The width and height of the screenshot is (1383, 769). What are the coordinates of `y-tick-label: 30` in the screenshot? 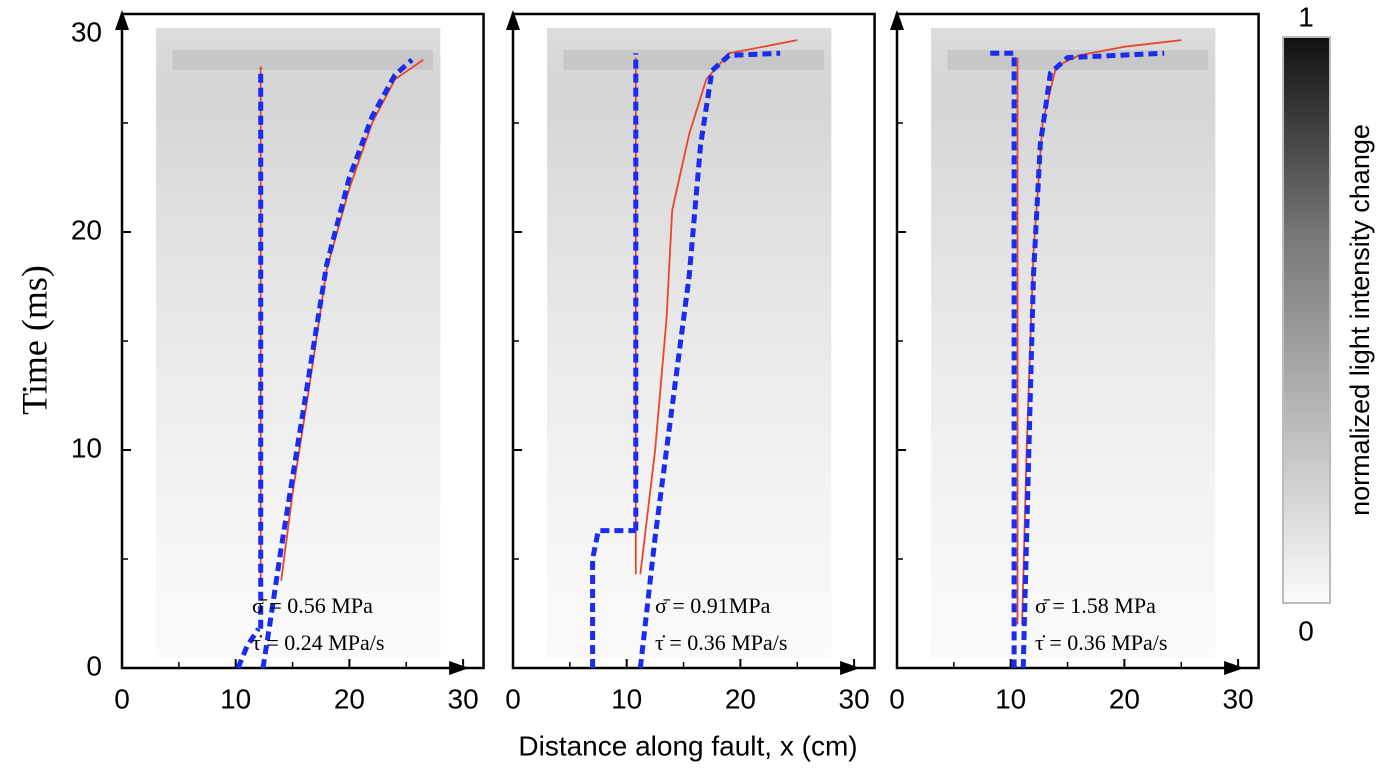 It's located at (86, 31).